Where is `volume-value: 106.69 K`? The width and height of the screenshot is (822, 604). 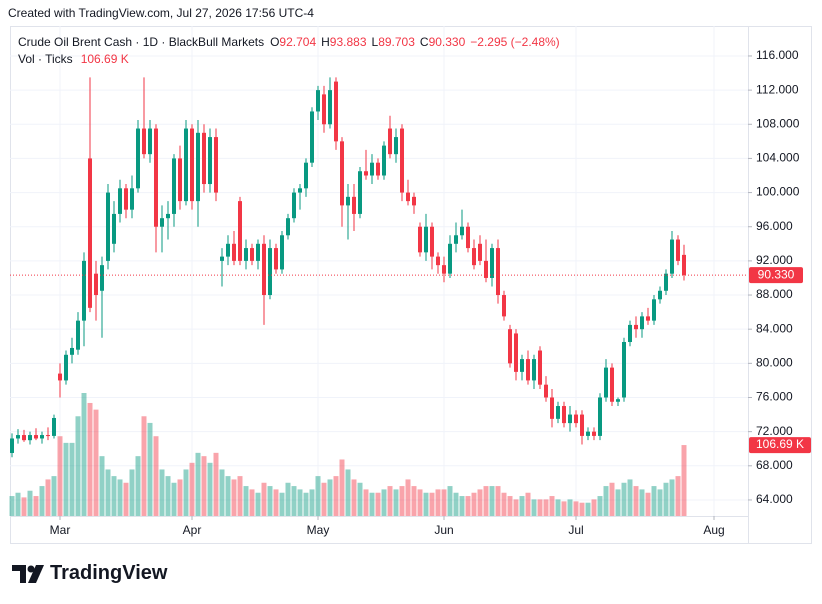
volume-value: 106.69 K is located at coordinates (104, 59).